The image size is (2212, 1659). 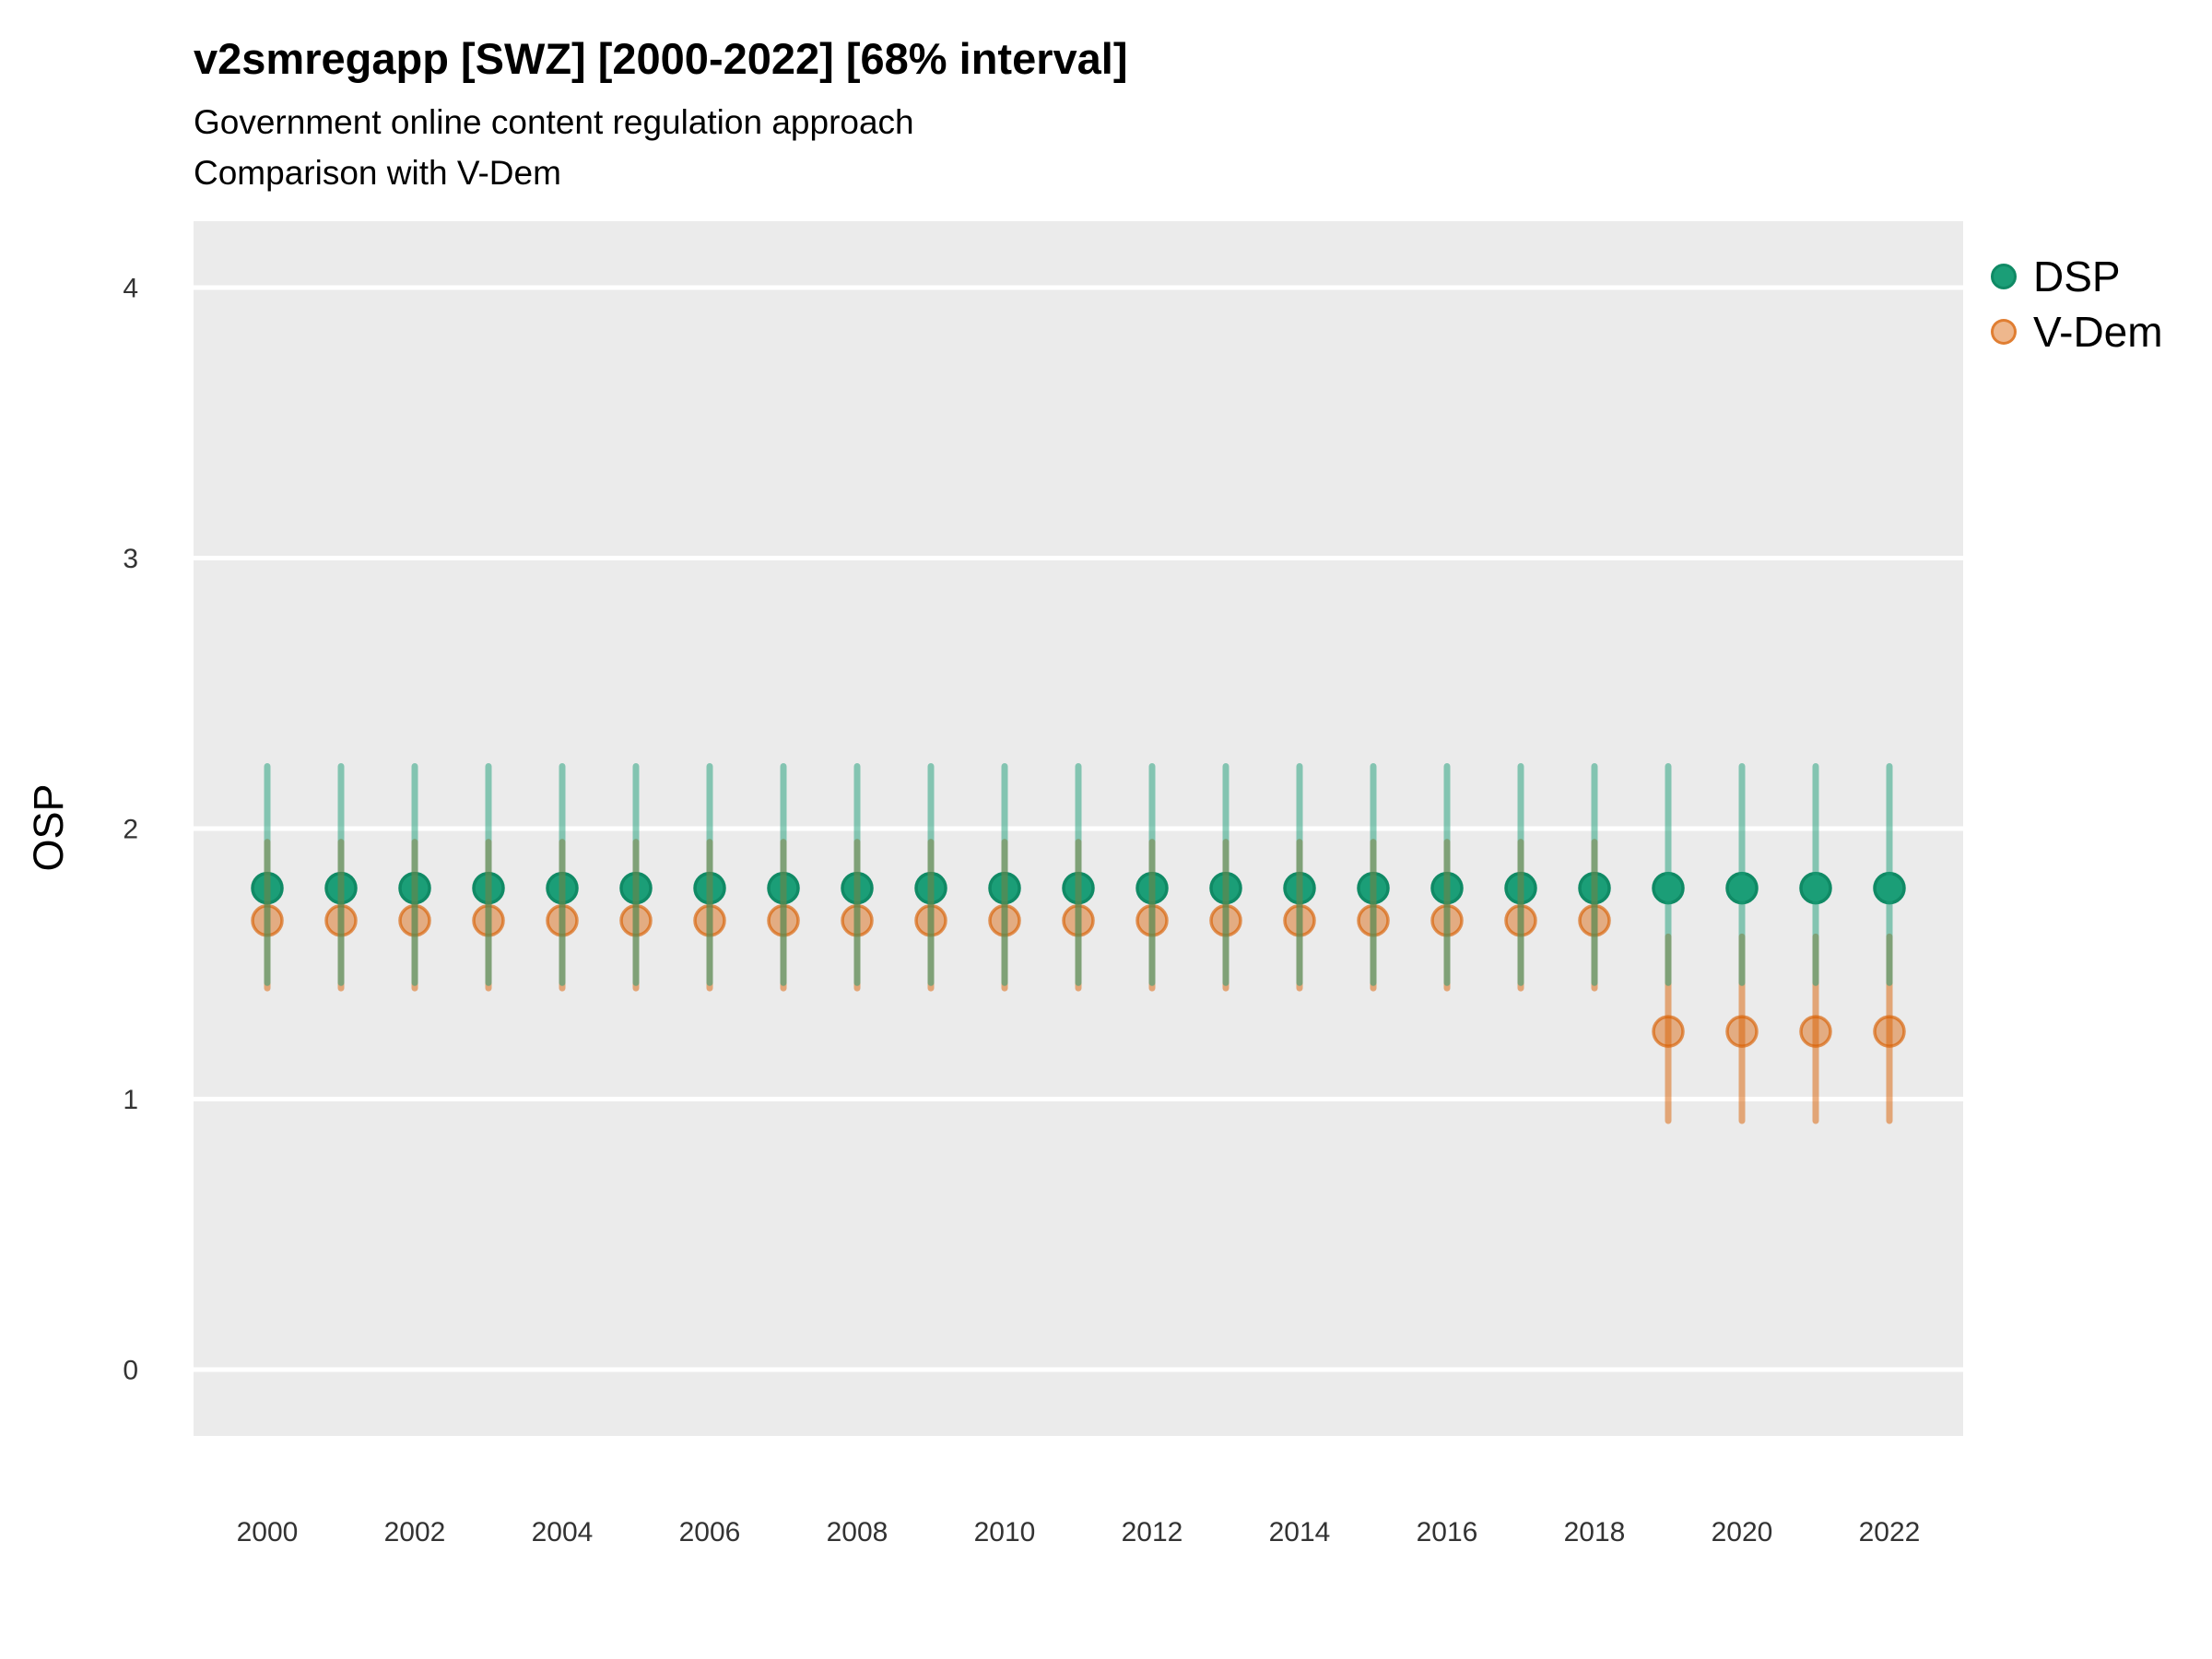 What do you see at coordinates (130, 830) in the screenshot?
I see `y-tick-label-2: 2` at bounding box center [130, 830].